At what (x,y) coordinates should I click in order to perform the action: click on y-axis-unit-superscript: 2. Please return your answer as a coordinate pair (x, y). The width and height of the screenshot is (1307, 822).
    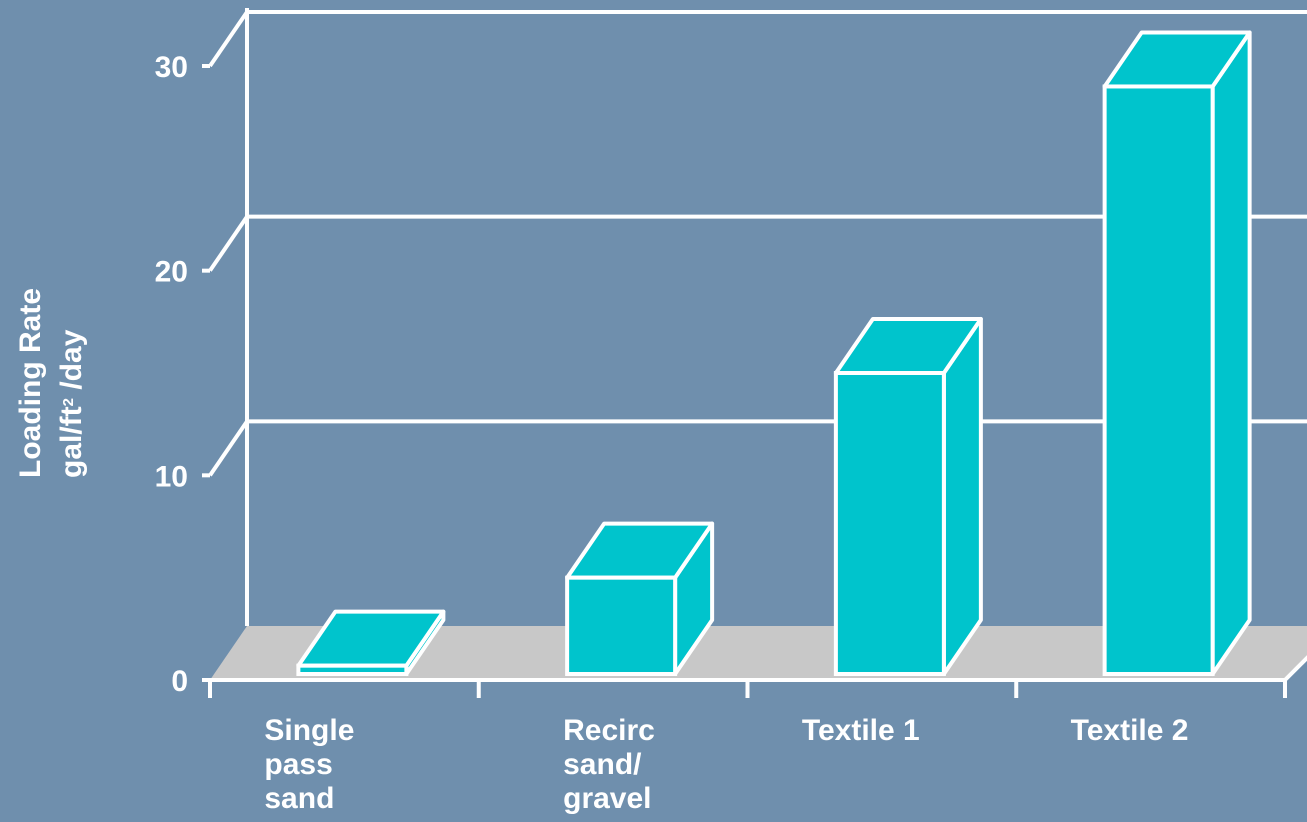
    Looking at the image, I should click on (68, 402).